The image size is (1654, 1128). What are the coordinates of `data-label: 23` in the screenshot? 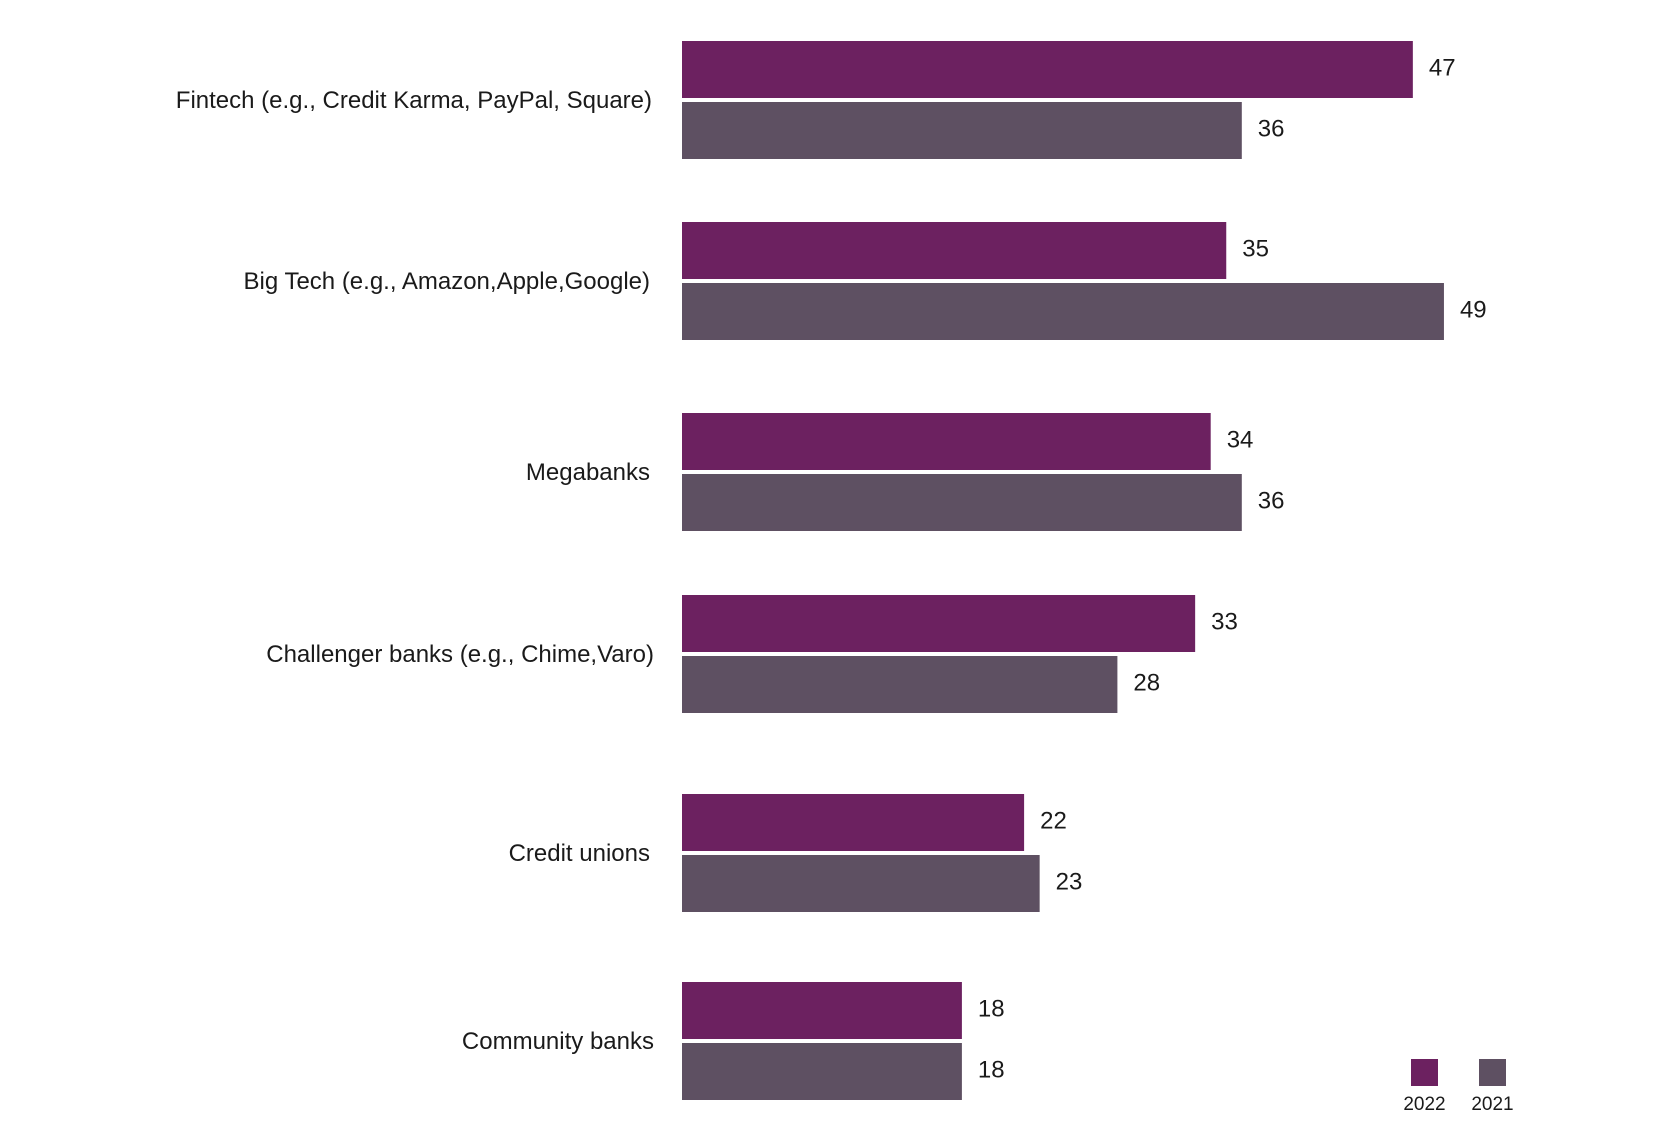 It's located at (1069, 882).